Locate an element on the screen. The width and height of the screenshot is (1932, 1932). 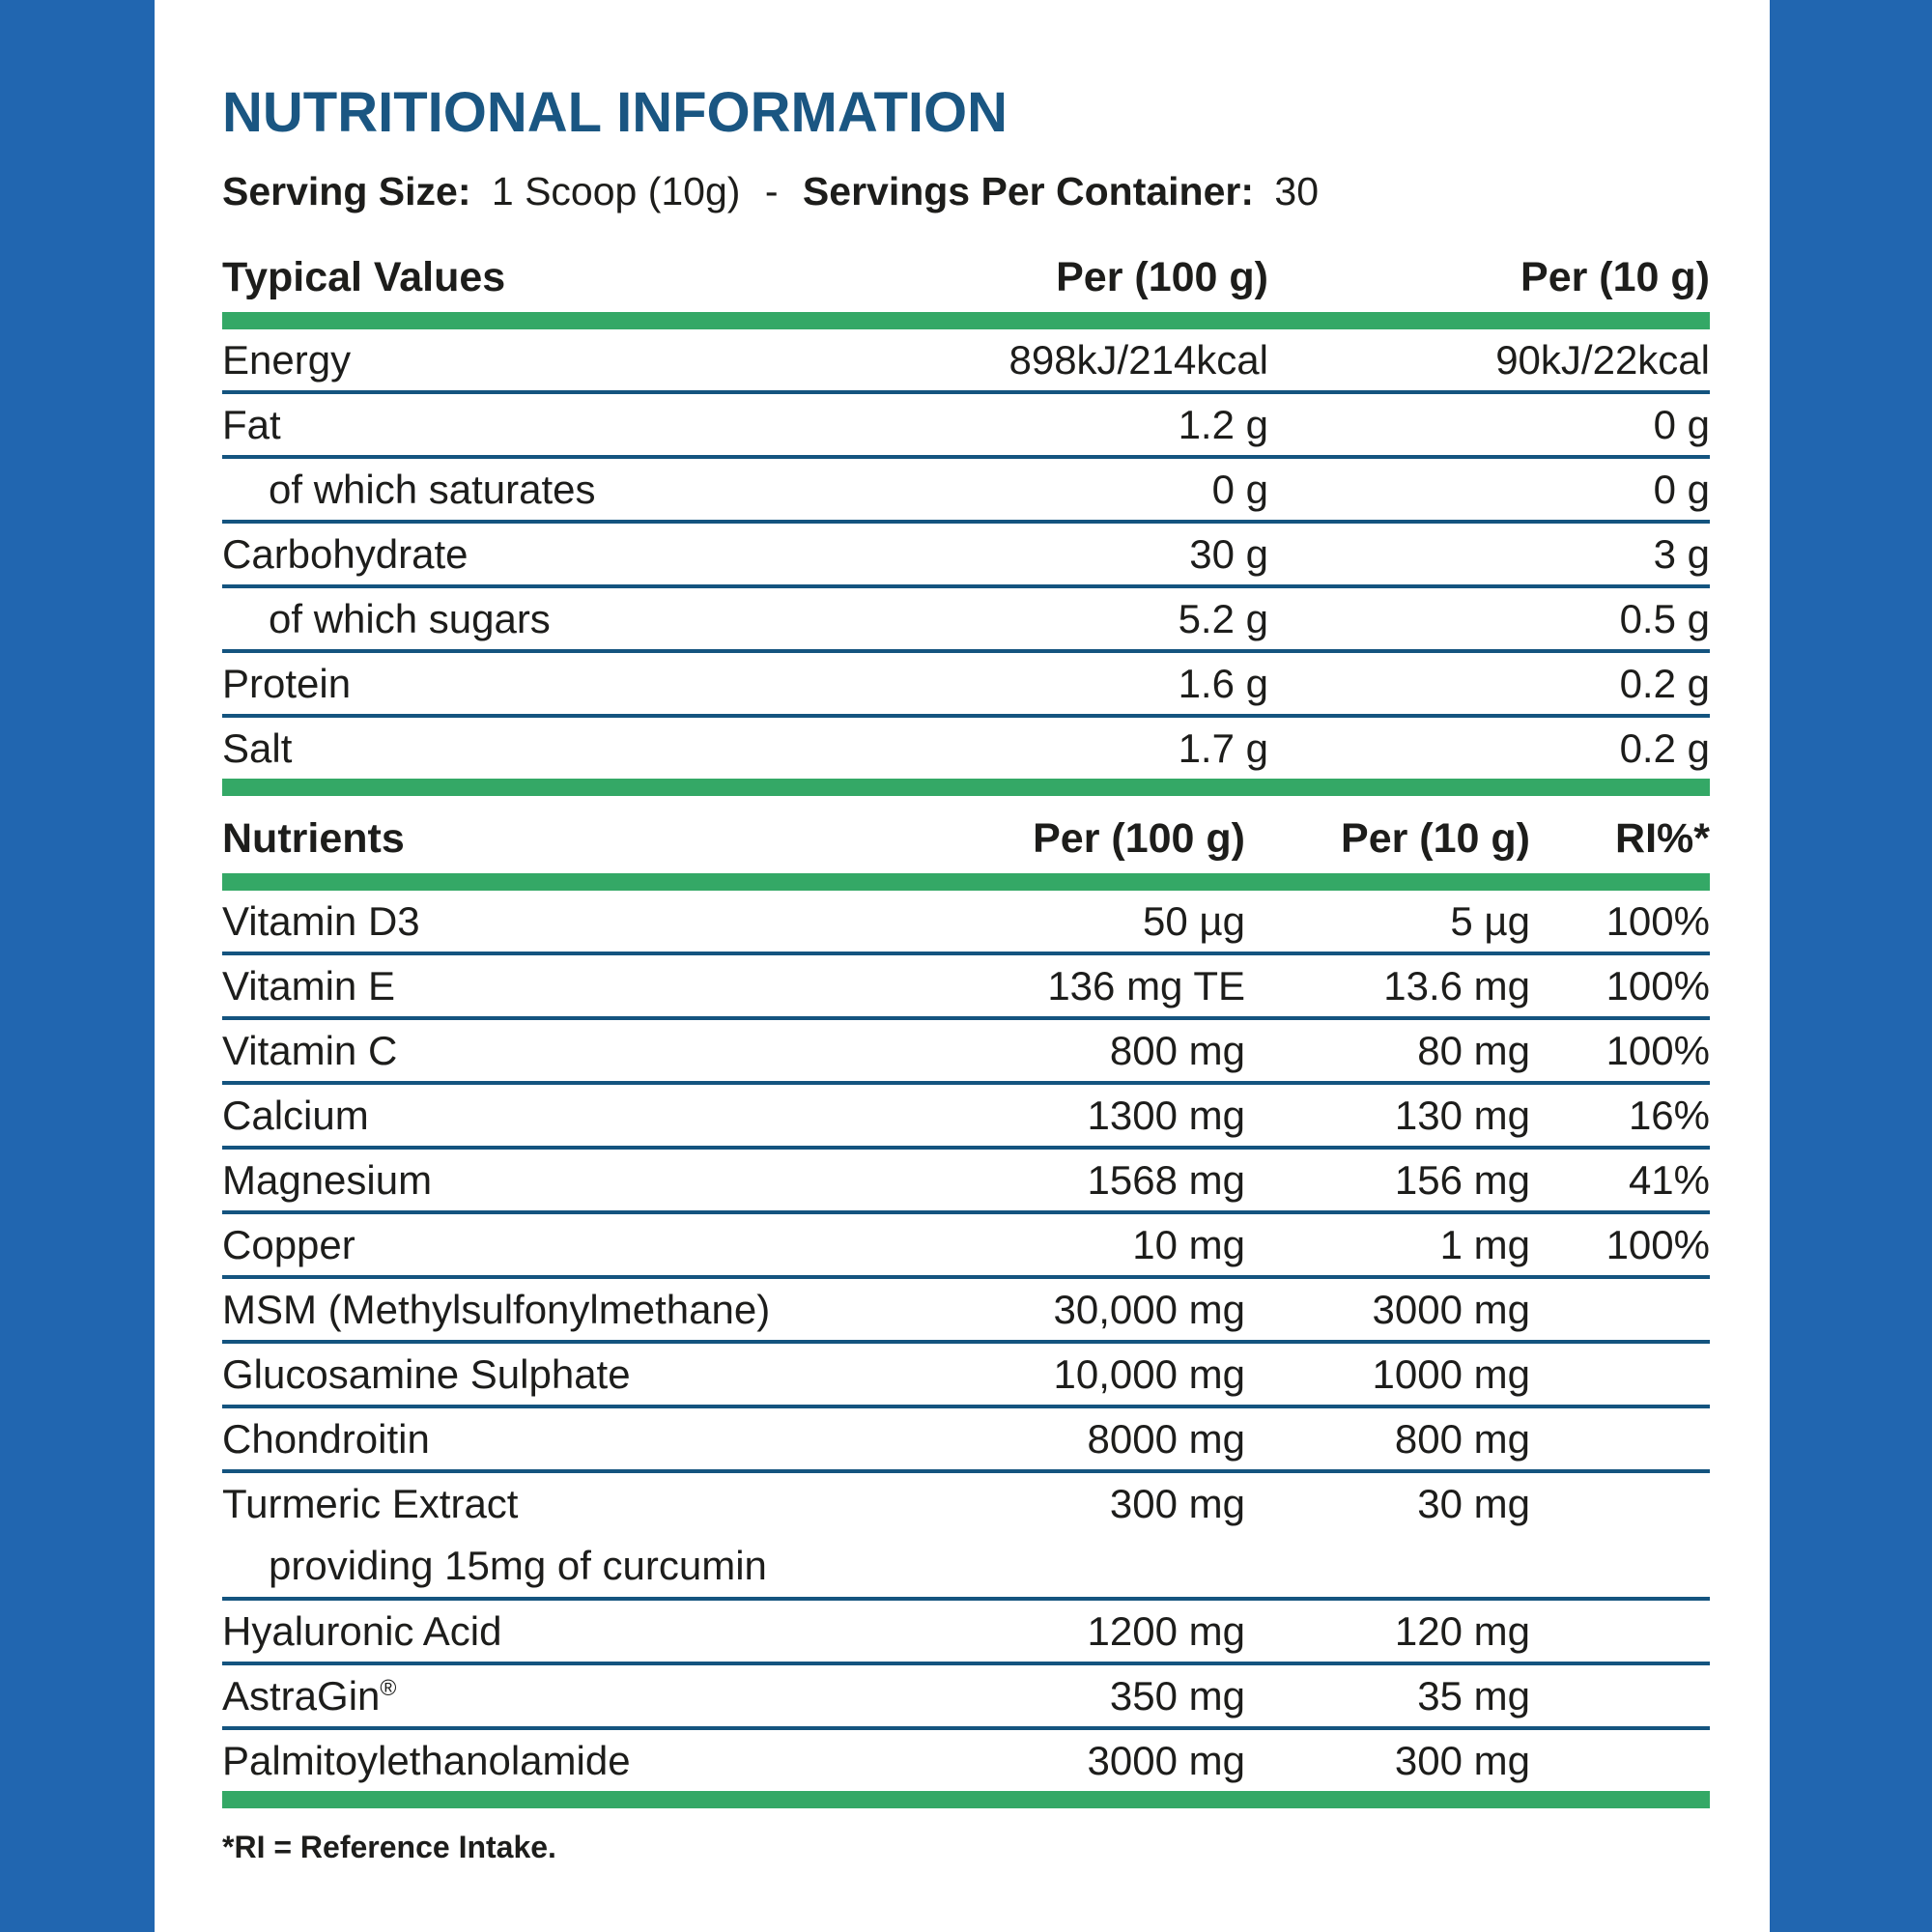
nutrient-row-label-wrap: Chondroitin is located at coordinates (512, 1438).